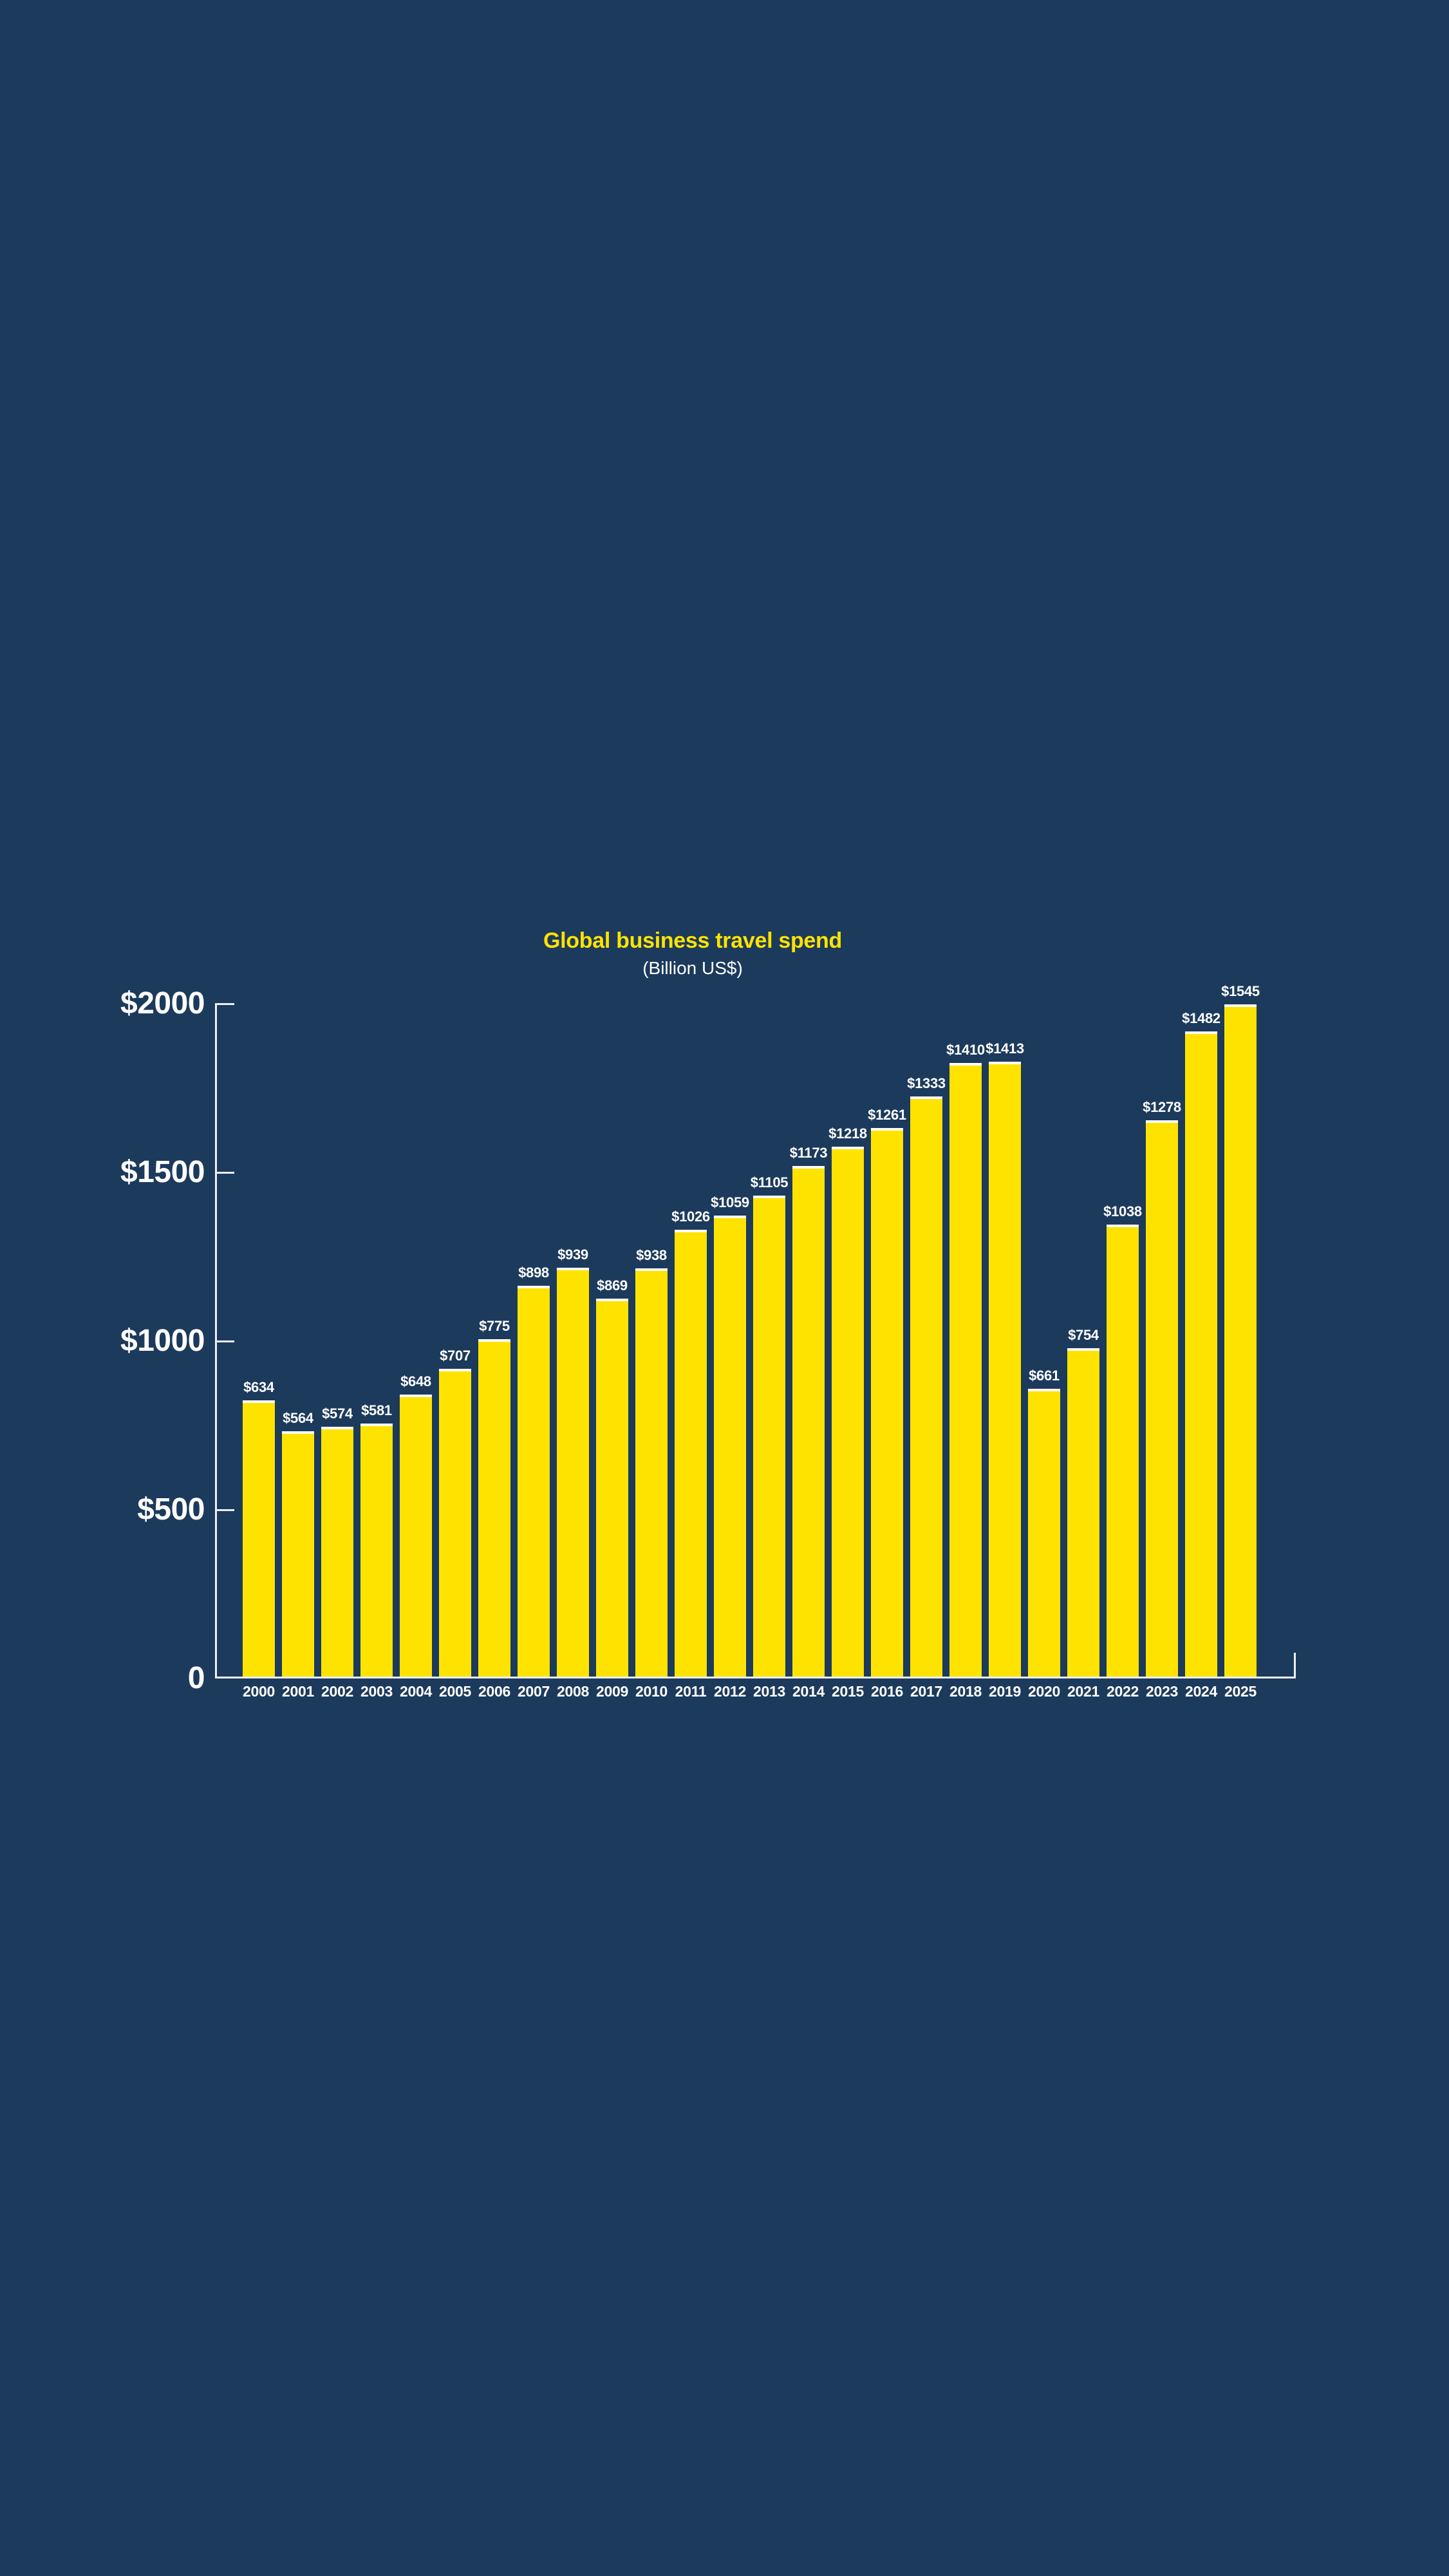 Image resolution: width=1449 pixels, height=2576 pixels. I want to click on x-tick-label-2014: 2014, so click(808, 1691).